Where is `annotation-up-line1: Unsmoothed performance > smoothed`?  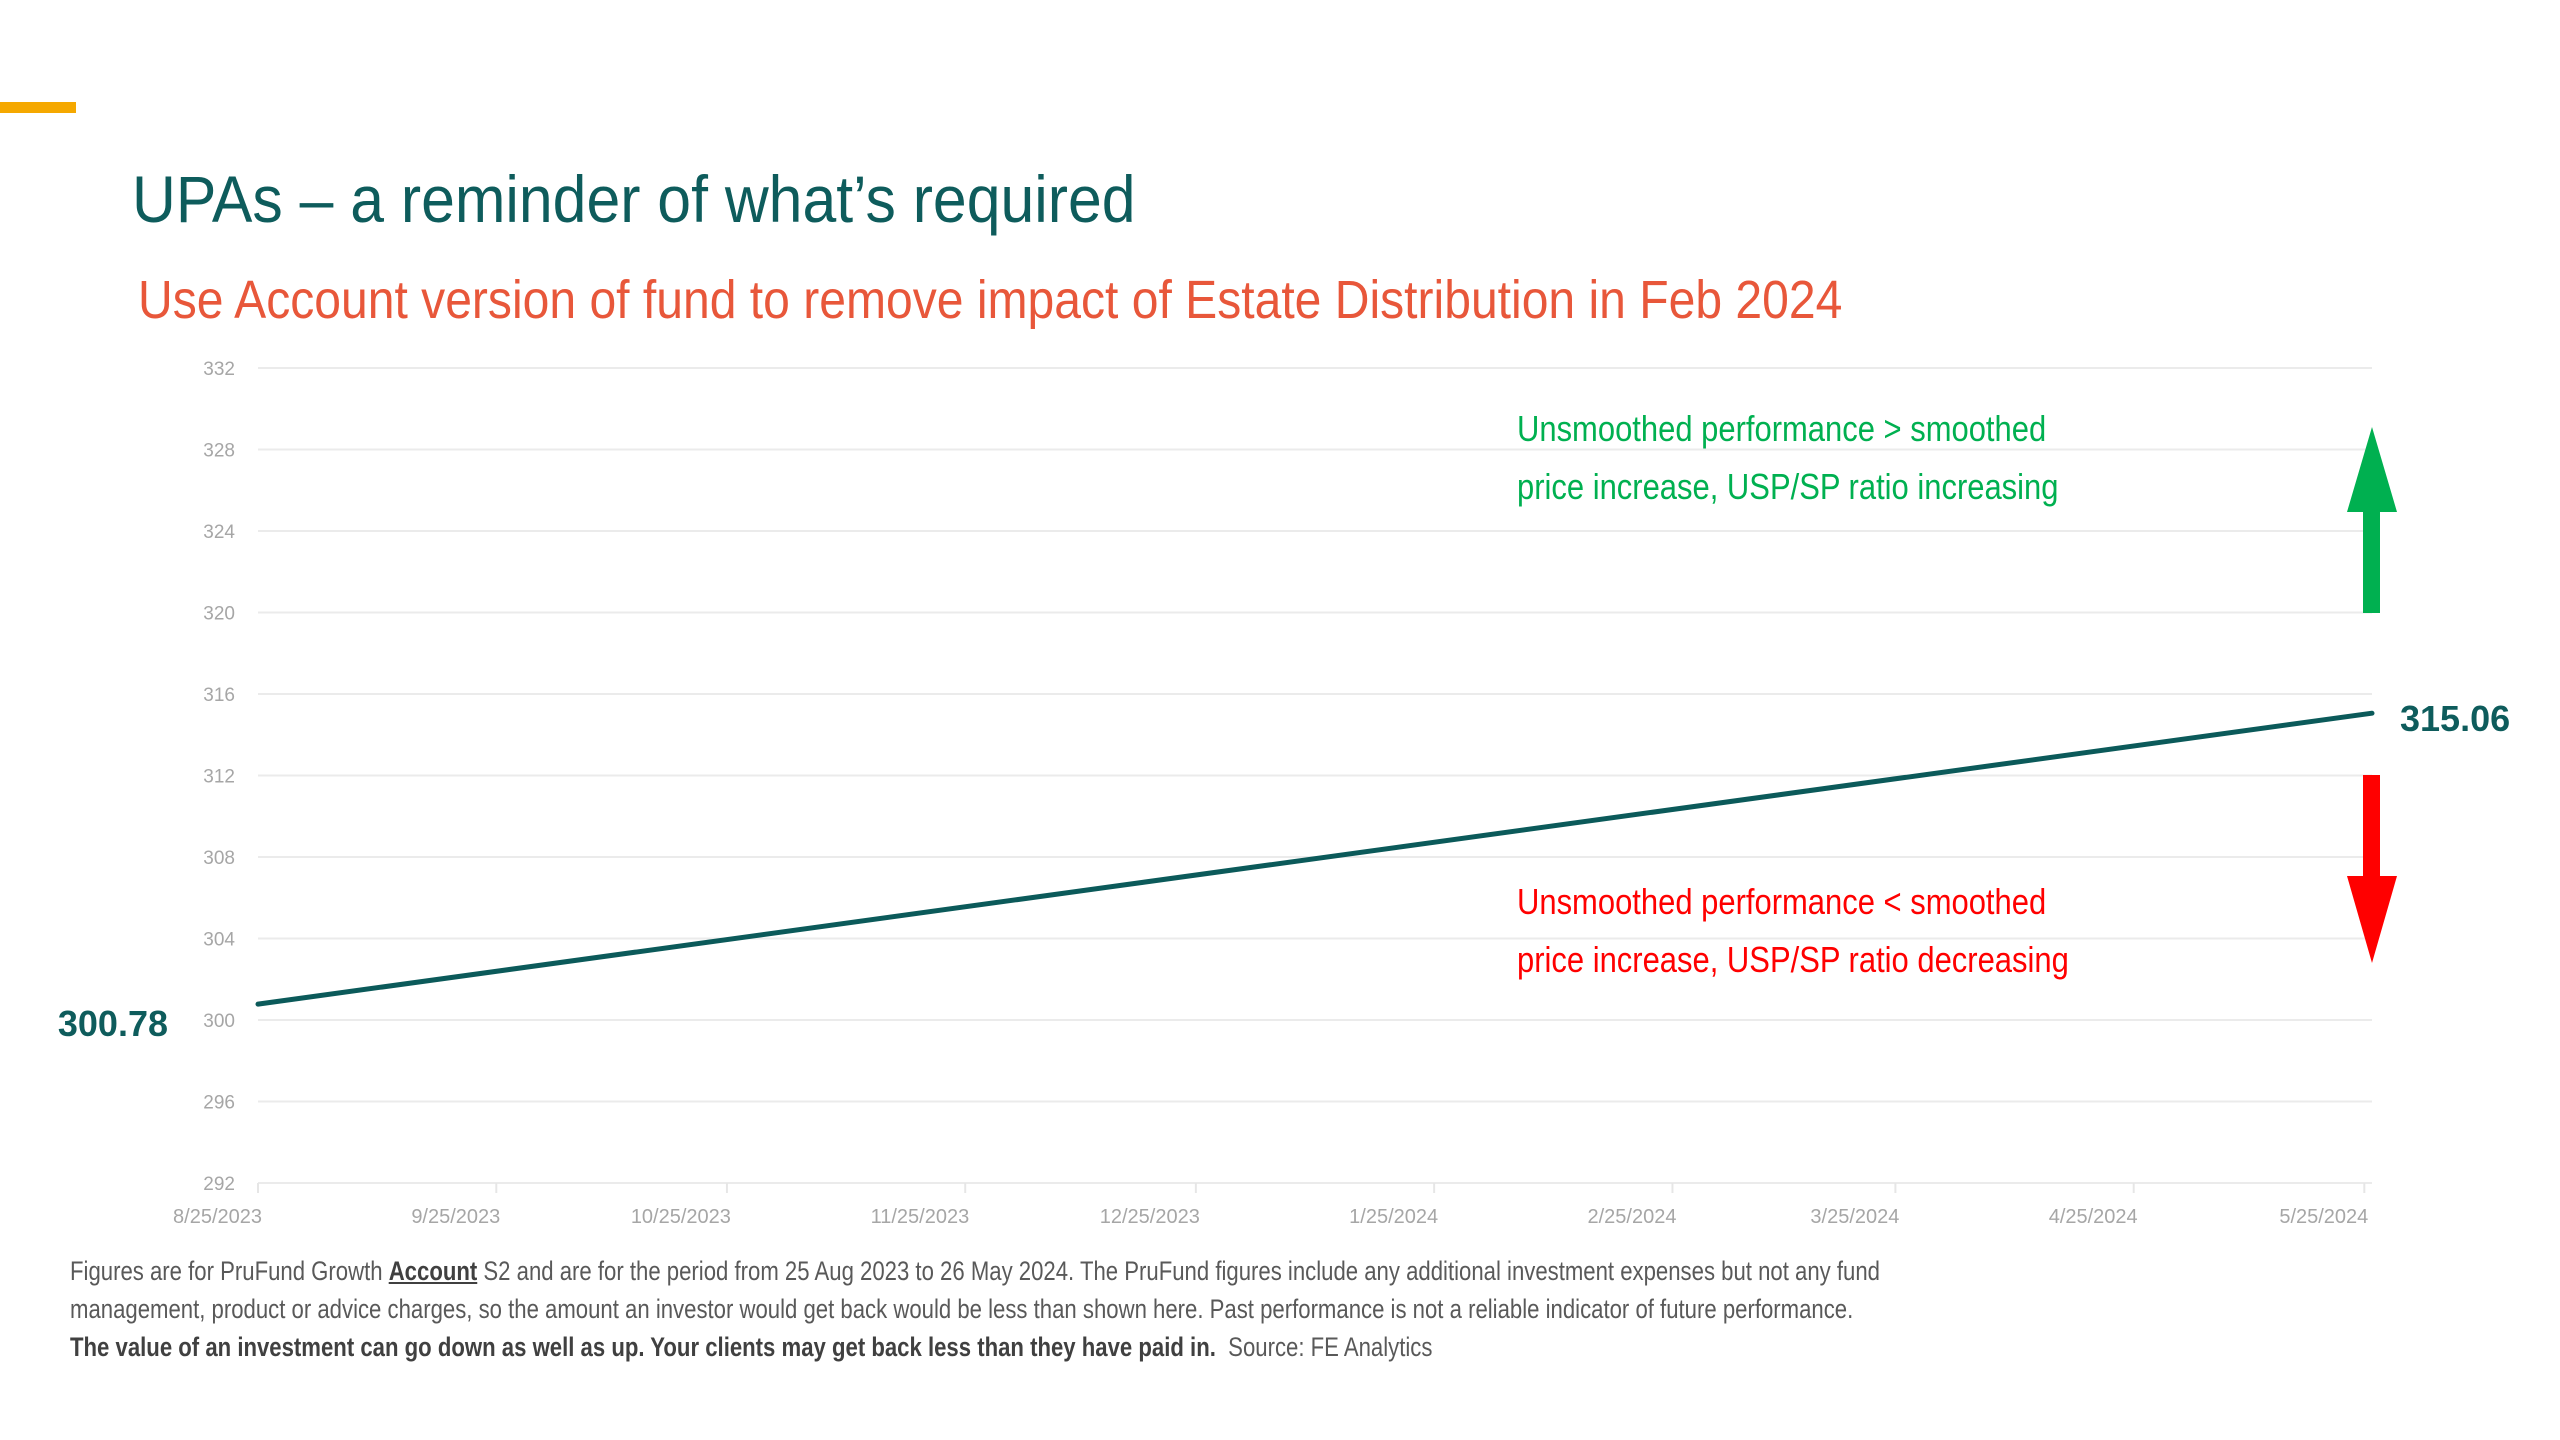 annotation-up-line1: Unsmoothed performance > smoothed is located at coordinates (1782, 428).